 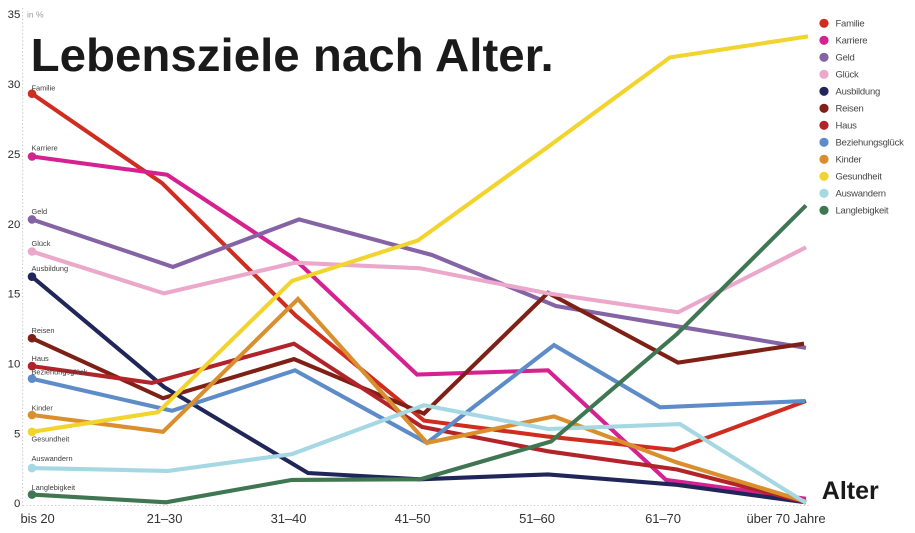 I want to click on svg-text: 15, so click(x=14, y=295).